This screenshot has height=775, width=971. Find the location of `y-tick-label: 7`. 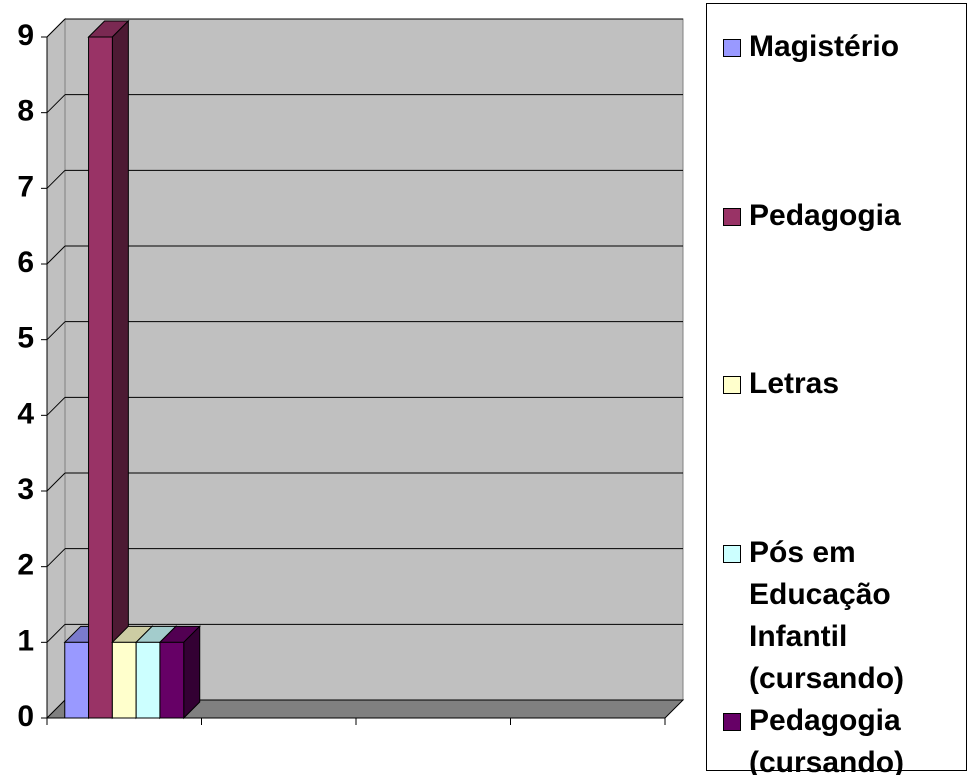

y-tick-label: 7 is located at coordinates (25, 186).